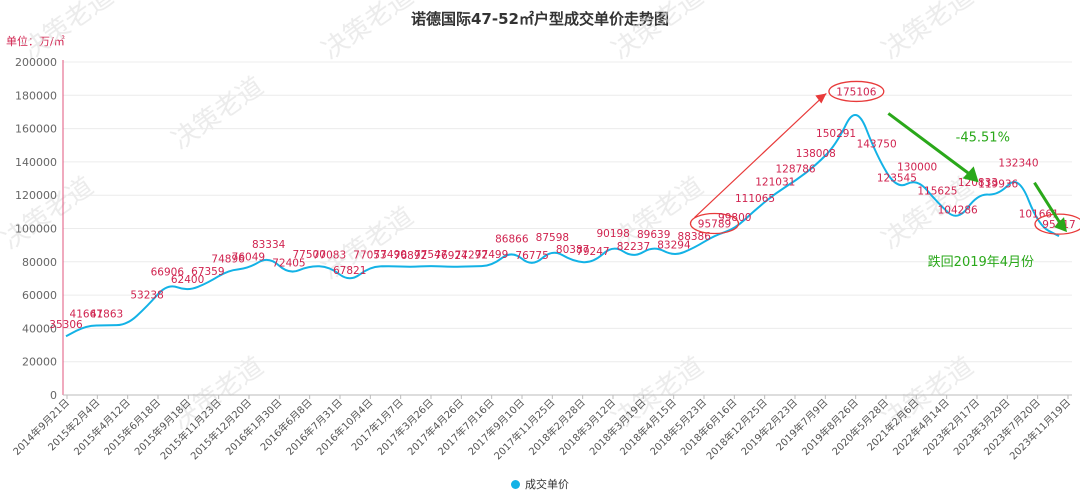  I want to click on data-label: 77053, so click(369, 256).